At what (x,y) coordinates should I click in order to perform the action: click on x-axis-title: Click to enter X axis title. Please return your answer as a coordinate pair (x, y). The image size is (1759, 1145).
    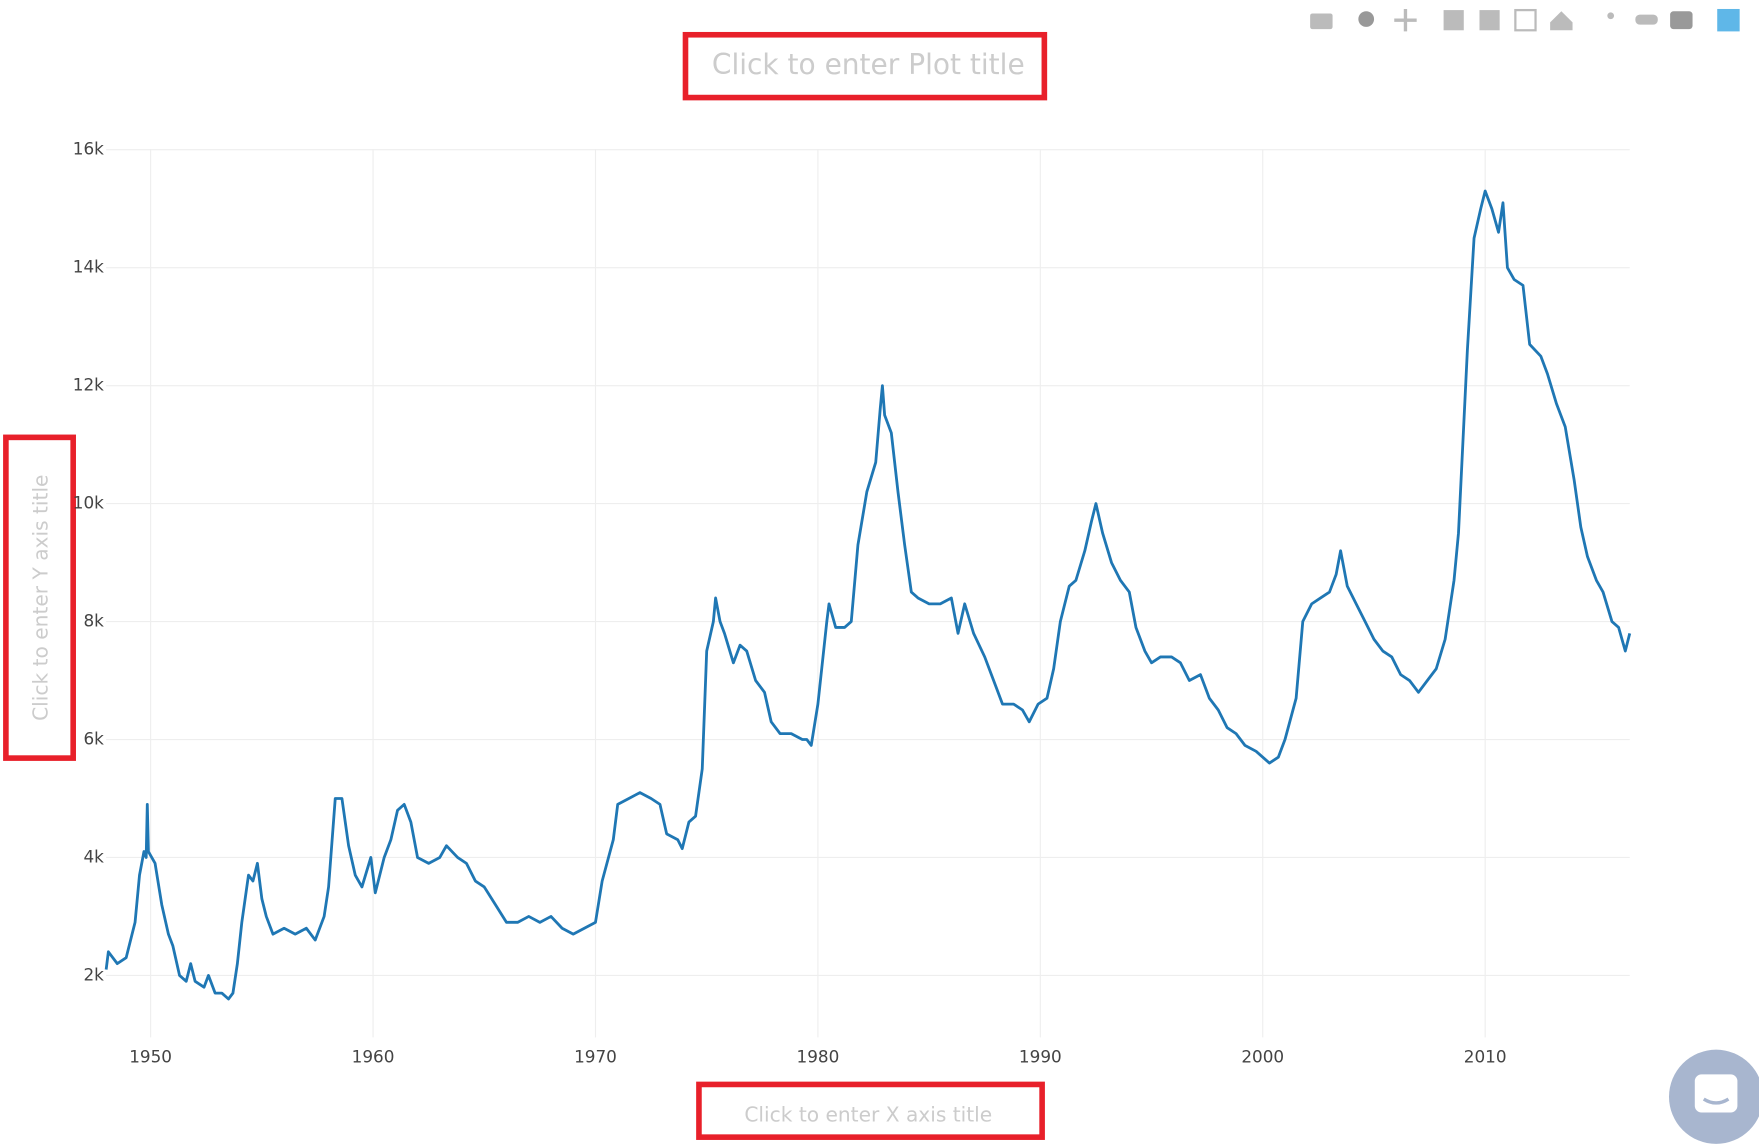
    Looking at the image, I should click on (868, 1114).